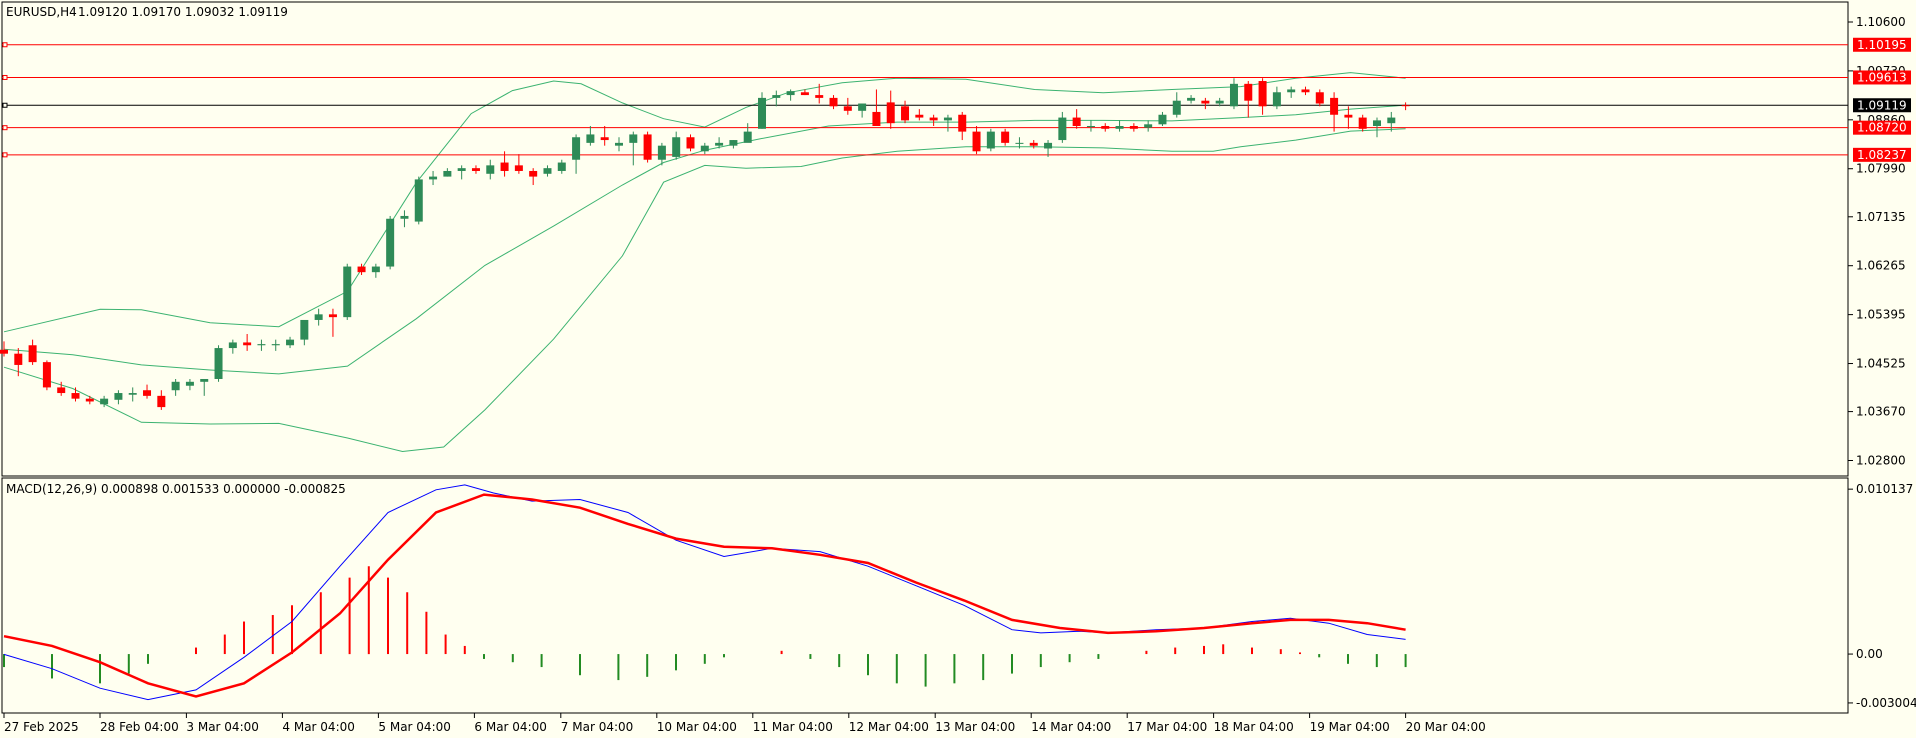 The height and width of the screenshot is (738, 1916). What do you see at coordinates (139, 727) in the screenshot?
I see `time-tick-label: 28 Feb 04:00` at bounding box center [139, 727].